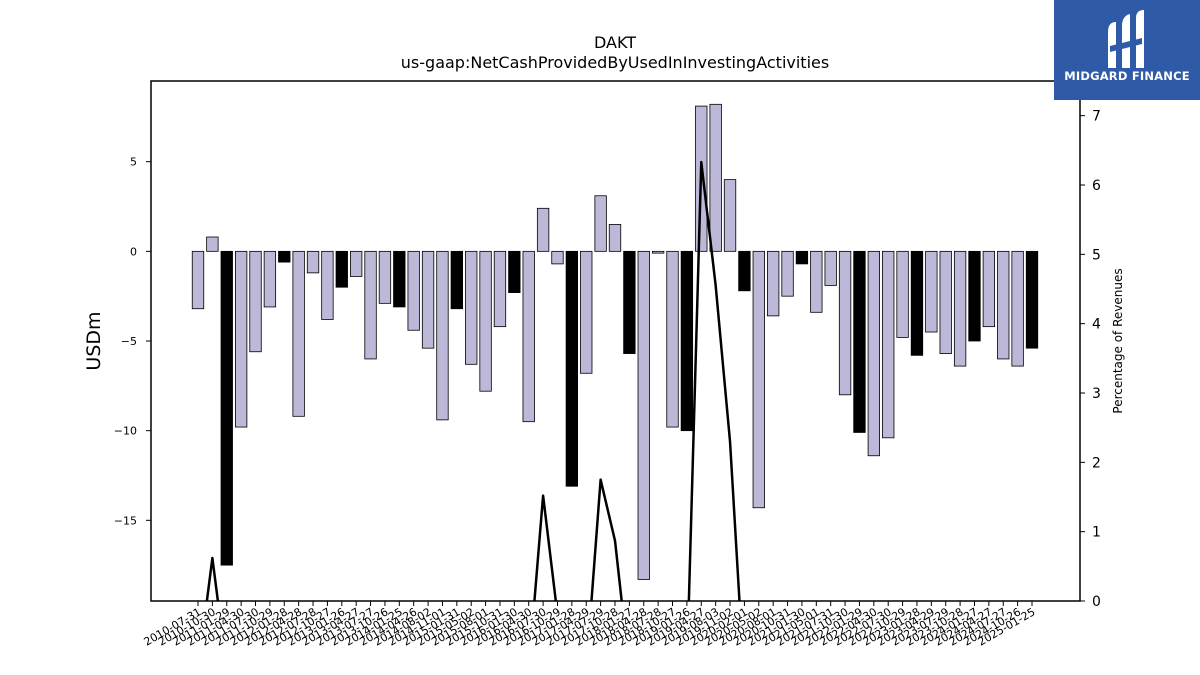 The image size is (1200, 675). What do you see at coordinates (615, 42) in the screenshot?
I see `chart-title: DAKT` at bounding box center [615, 42].